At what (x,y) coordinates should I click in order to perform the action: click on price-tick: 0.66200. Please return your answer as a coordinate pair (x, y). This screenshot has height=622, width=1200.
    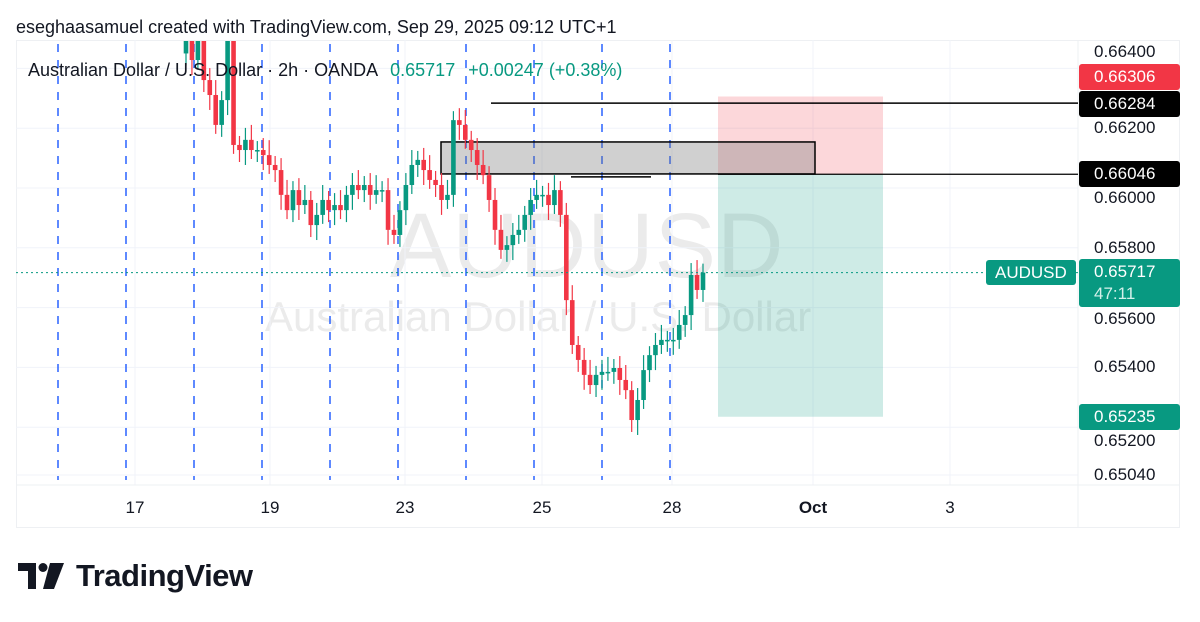
    Looking at the image, I should click on (1125, 128).